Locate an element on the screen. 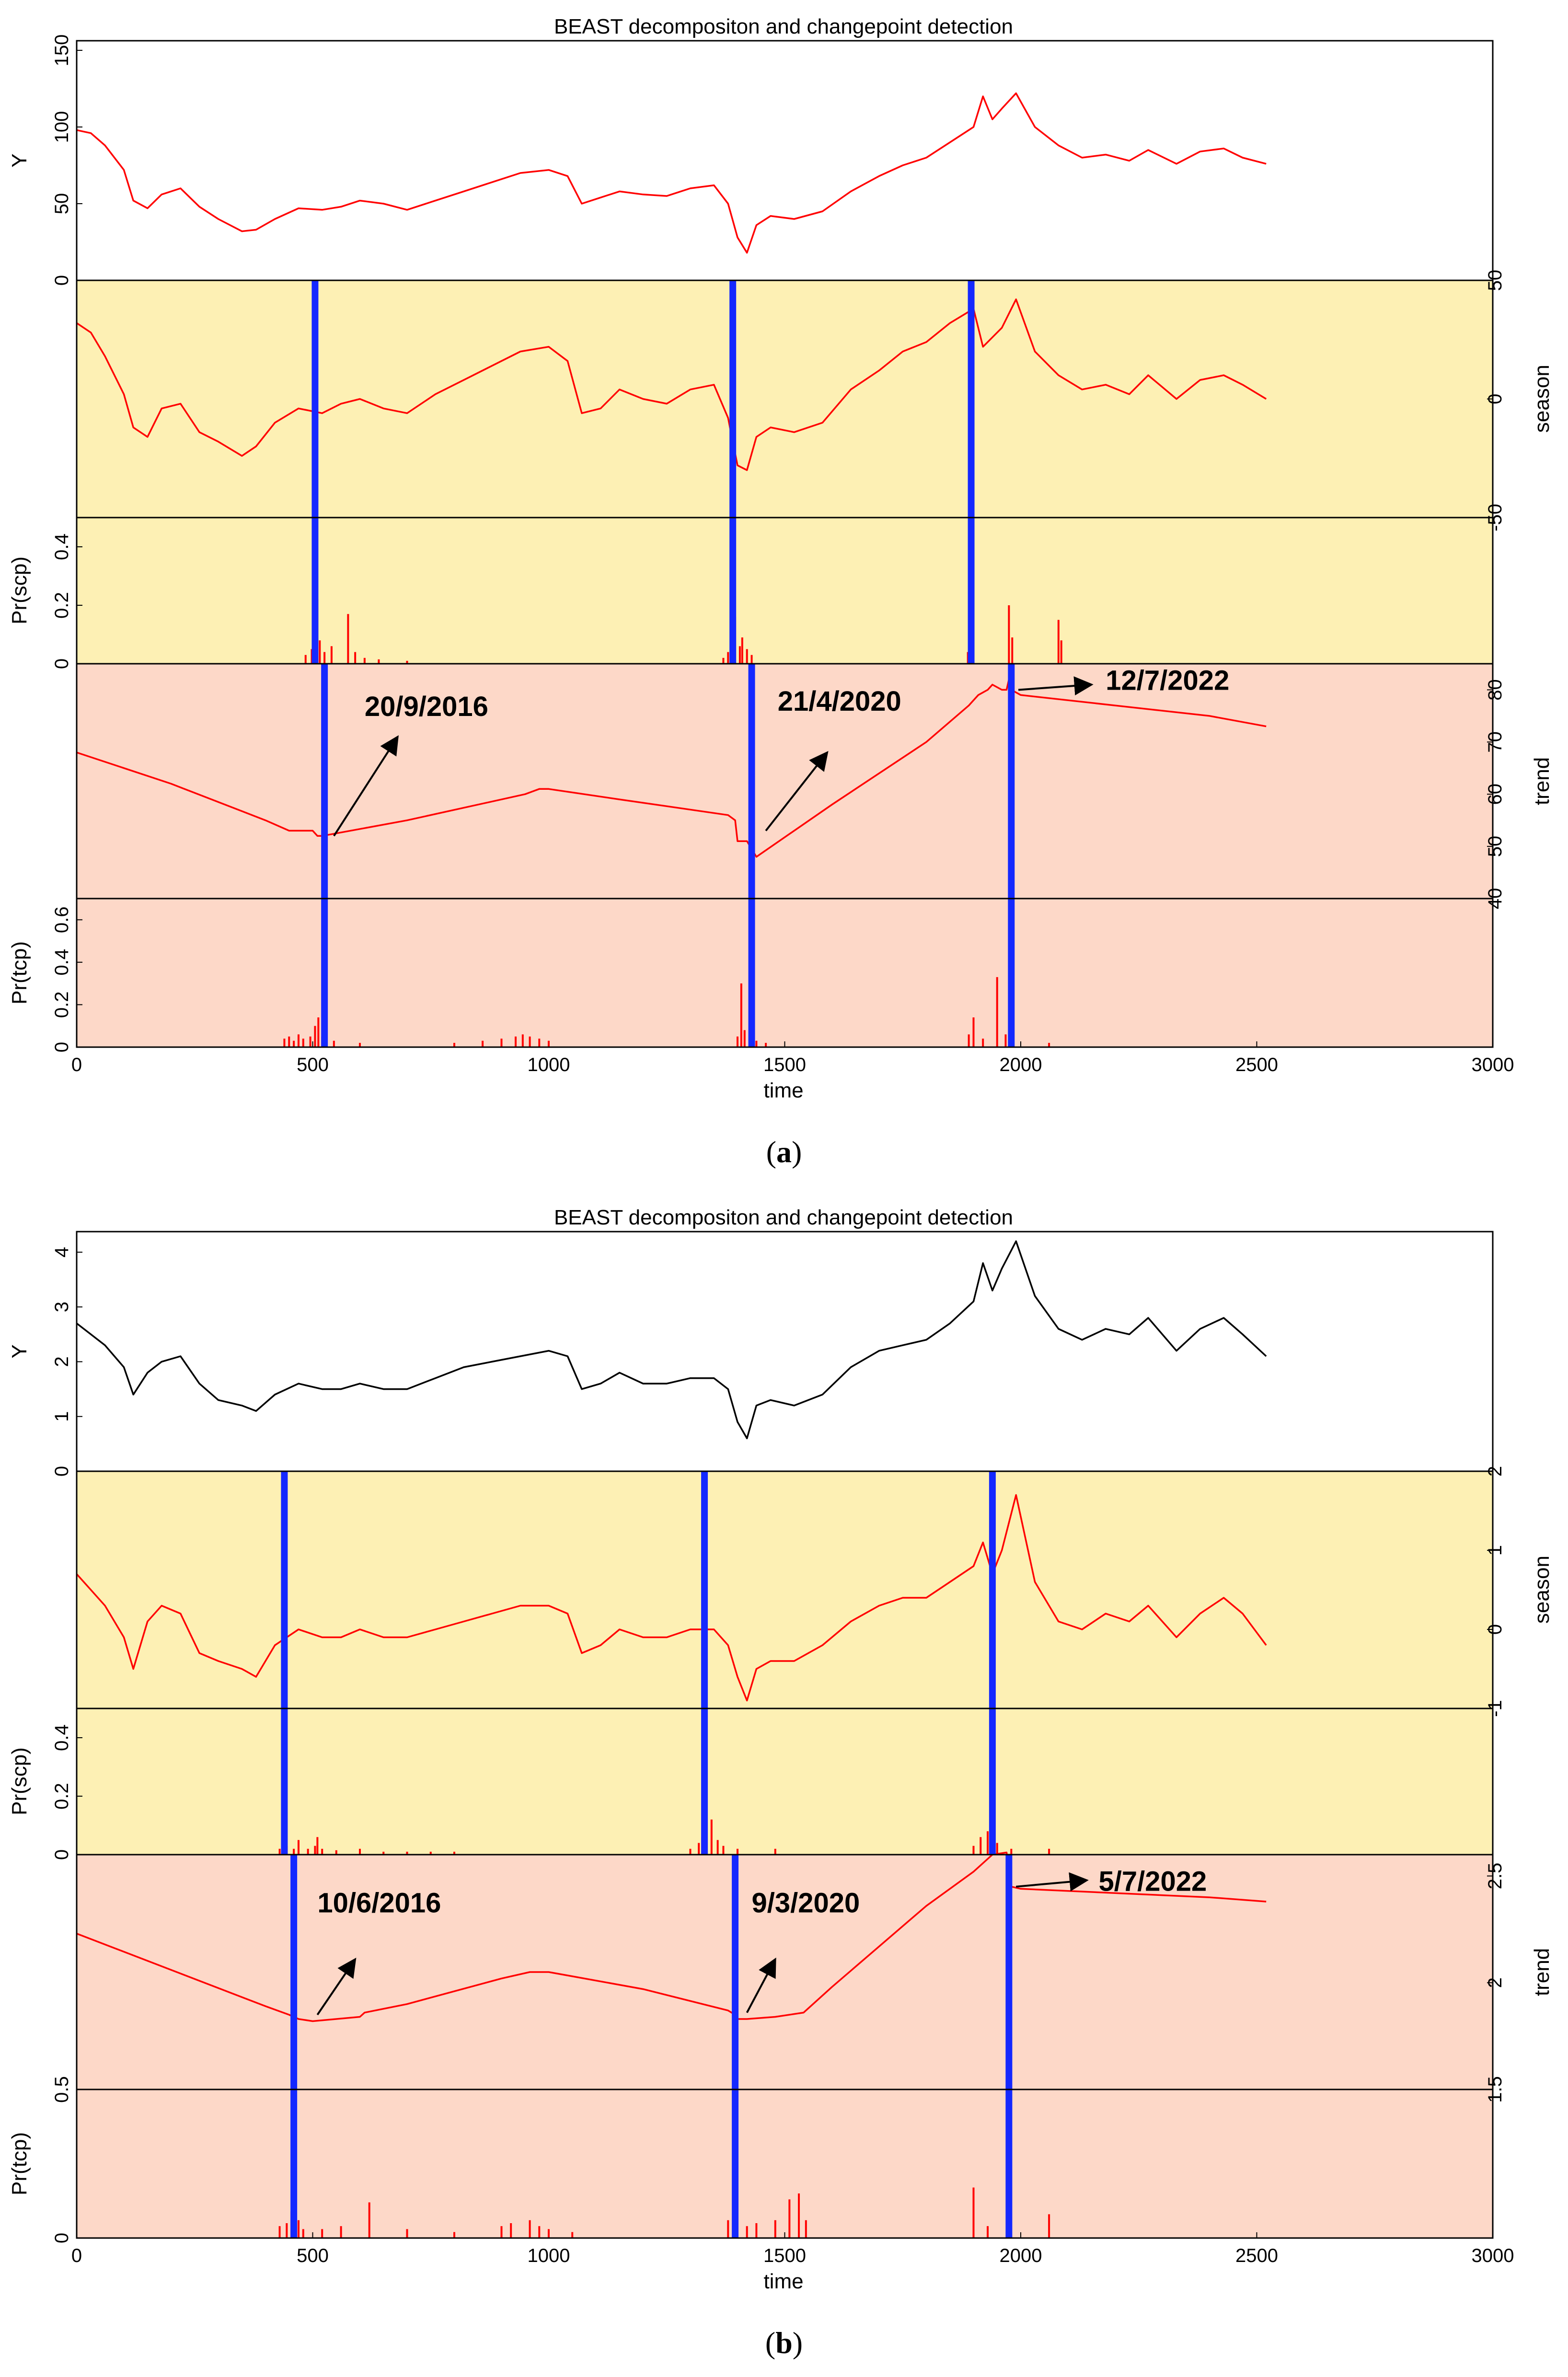 The image size is (1568, 2377). chart-a-y-ytick-label: 50 is located at coordinates (61, 204).